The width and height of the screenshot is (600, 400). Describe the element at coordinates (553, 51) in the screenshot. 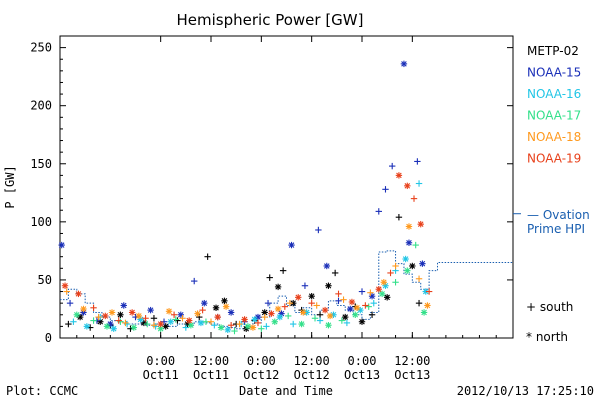

I see `legend-entry: METP-02` at that location.